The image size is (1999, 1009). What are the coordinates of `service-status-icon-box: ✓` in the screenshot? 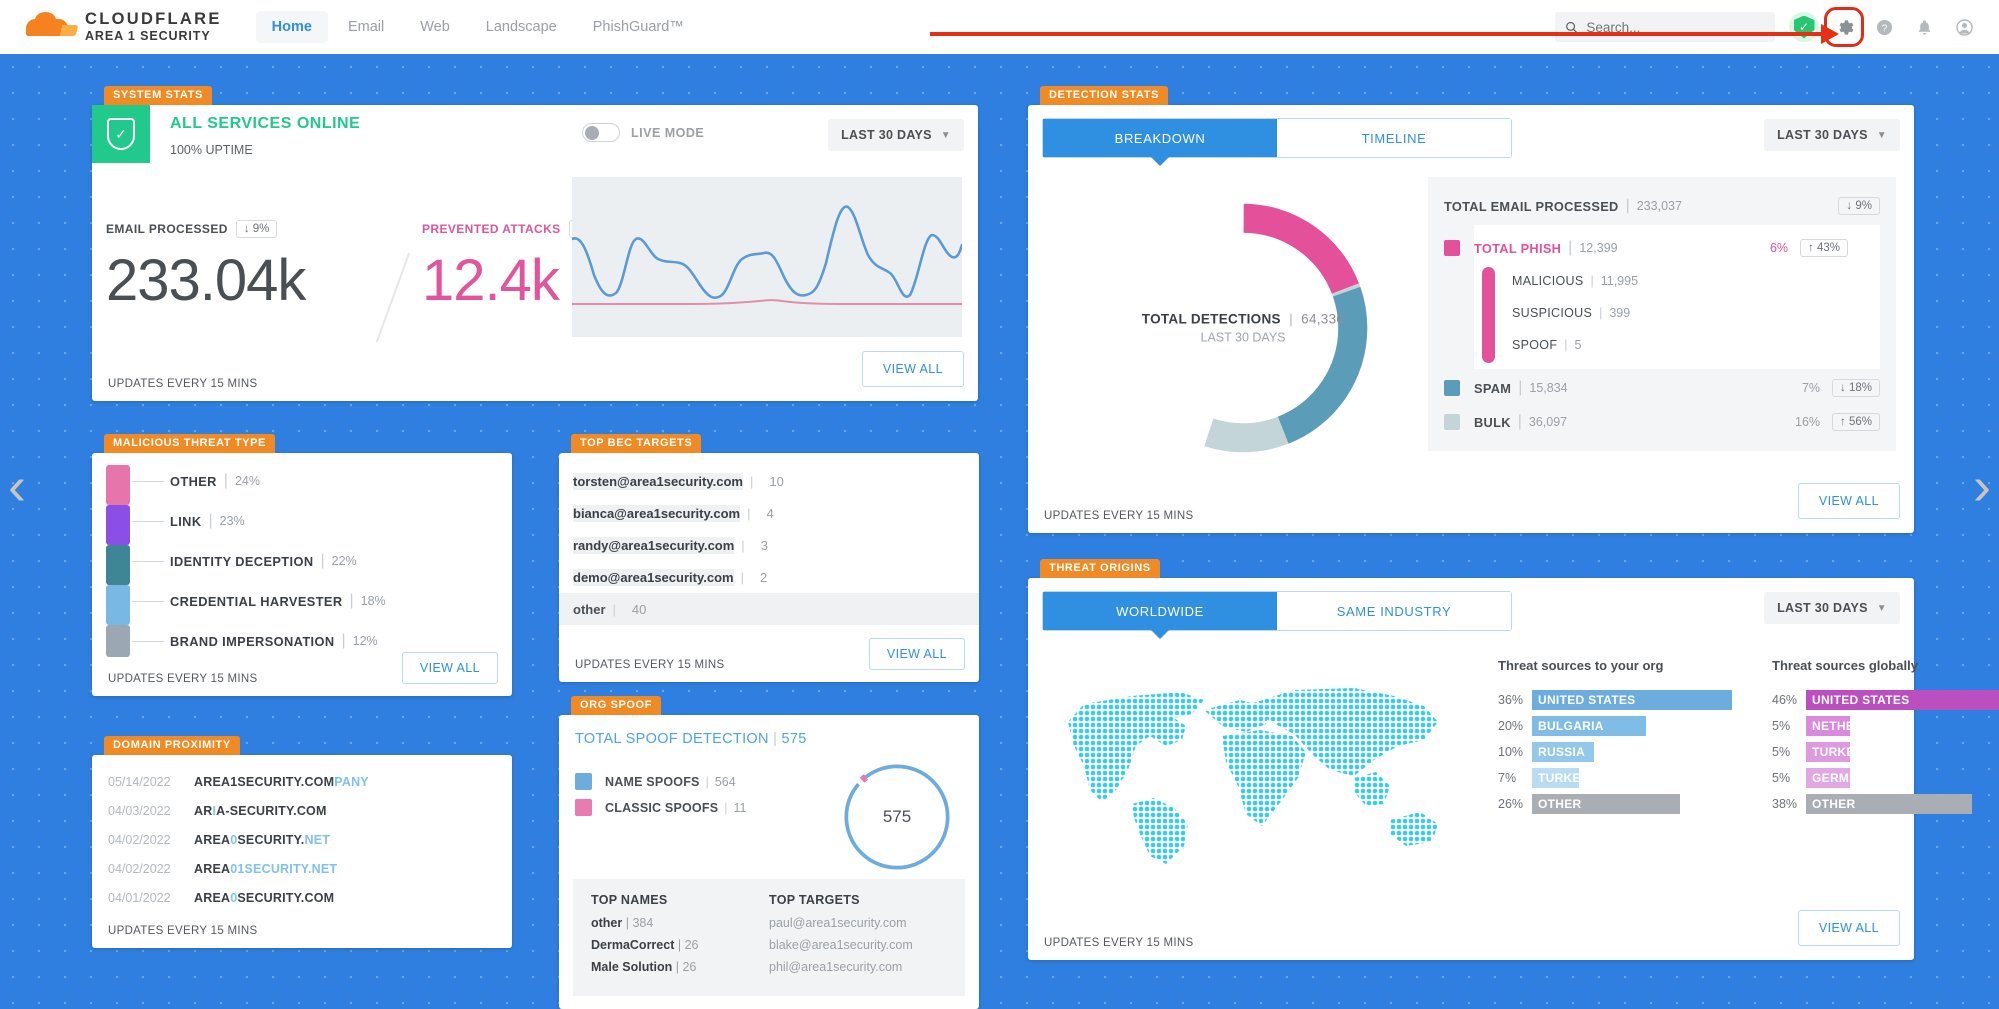 It's located at (121, 134).